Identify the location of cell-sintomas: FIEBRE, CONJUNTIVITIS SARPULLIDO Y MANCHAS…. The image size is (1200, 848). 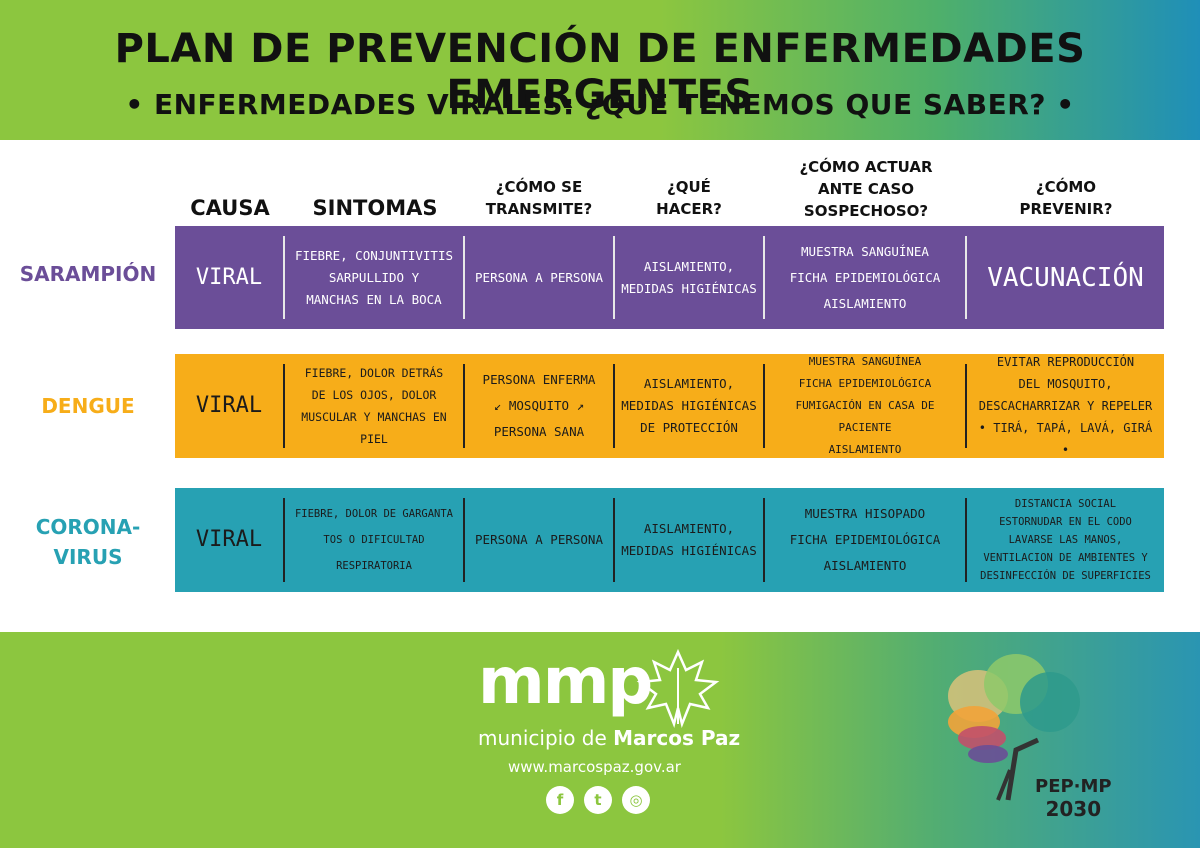
(374, 277).